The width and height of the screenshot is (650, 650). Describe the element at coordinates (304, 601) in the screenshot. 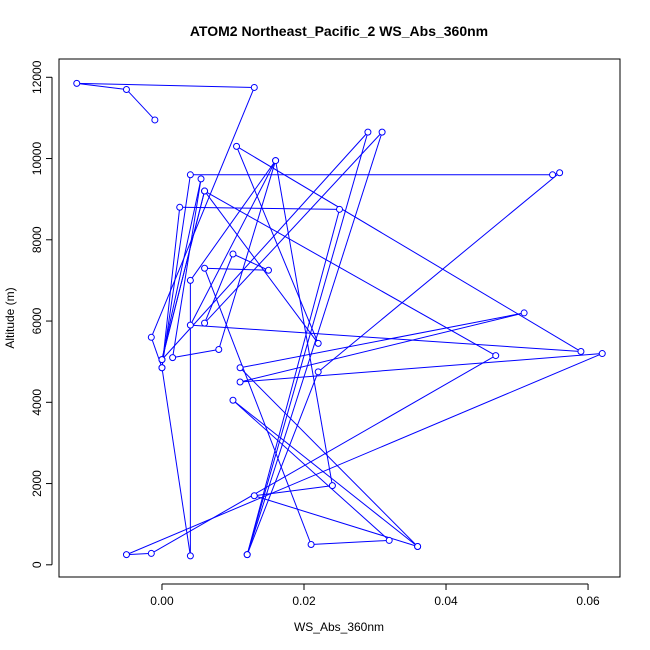

I see `x-tick-label: 0.02` at that location.